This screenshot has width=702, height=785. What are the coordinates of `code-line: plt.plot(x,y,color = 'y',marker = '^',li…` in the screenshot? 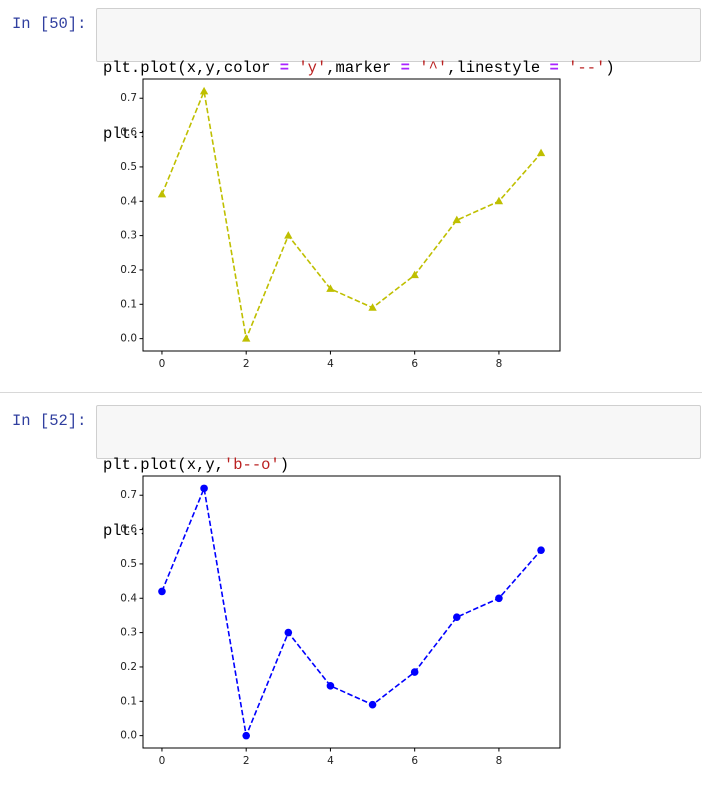 It's located at (398, 68).